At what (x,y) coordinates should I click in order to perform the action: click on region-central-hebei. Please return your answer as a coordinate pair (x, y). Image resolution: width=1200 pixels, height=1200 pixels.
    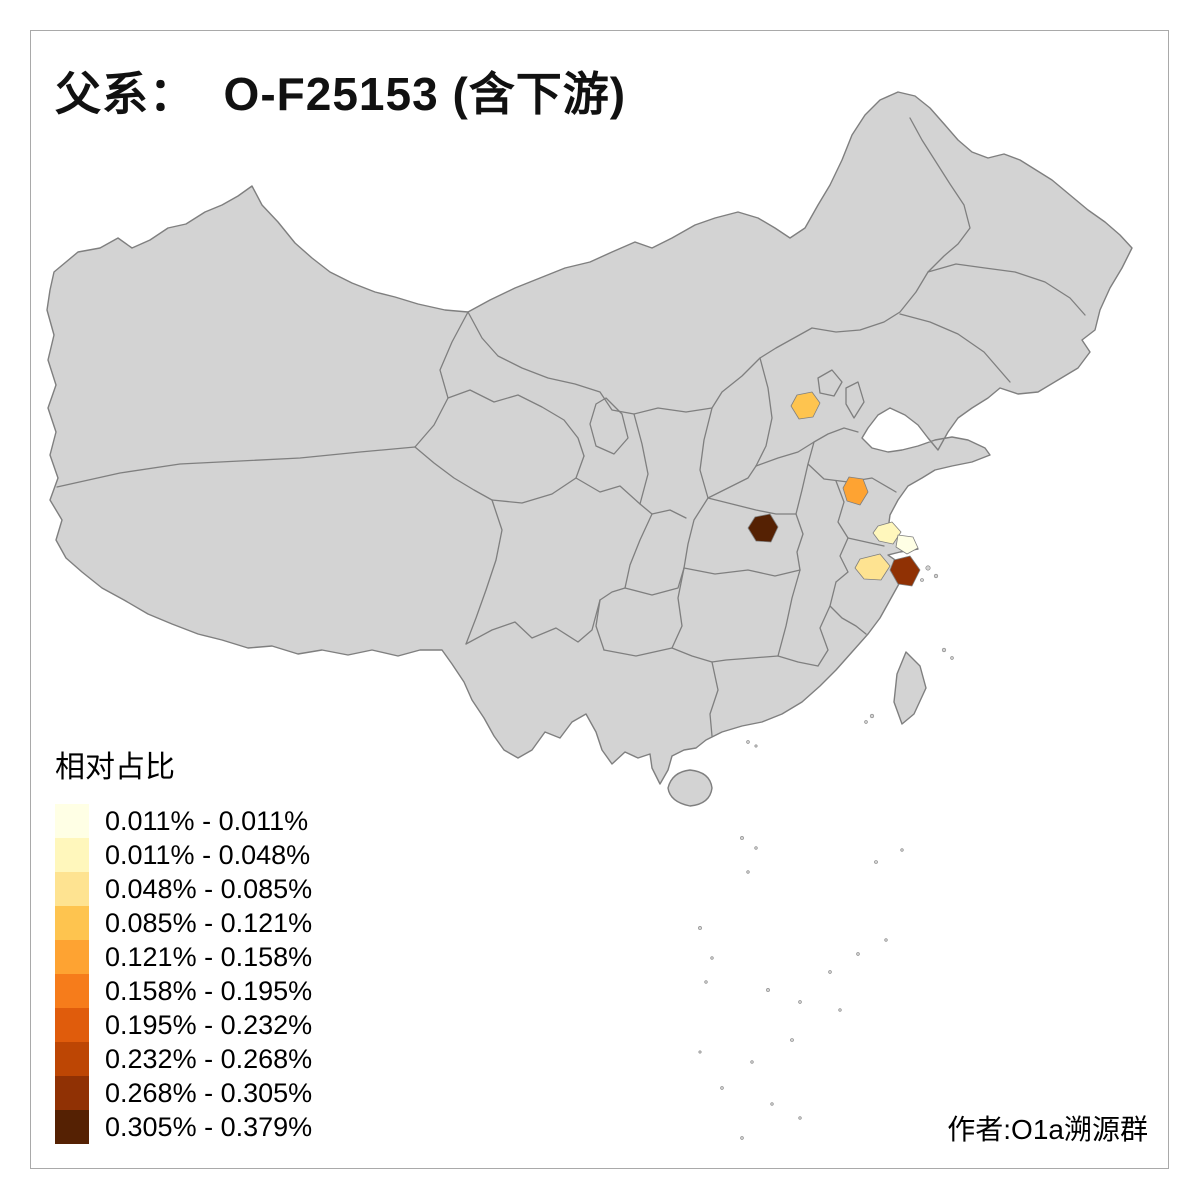
    Looking at the image, I should click on (805, 405).